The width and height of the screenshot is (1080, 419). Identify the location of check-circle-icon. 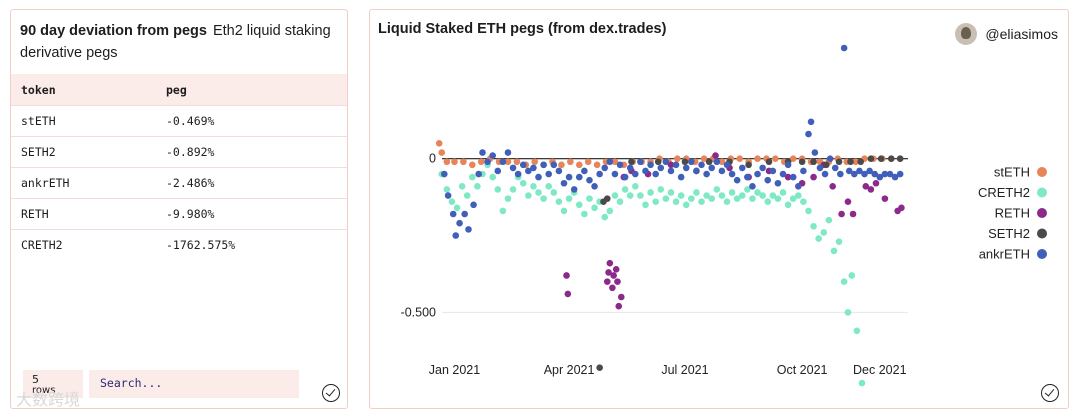
(331, 393).